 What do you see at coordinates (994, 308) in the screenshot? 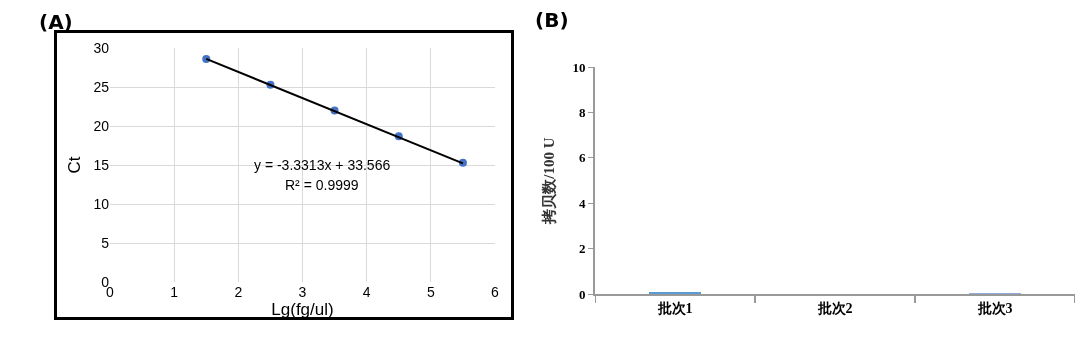
I see `x-tick-label: 批次3` at bounding box center [994, 308].